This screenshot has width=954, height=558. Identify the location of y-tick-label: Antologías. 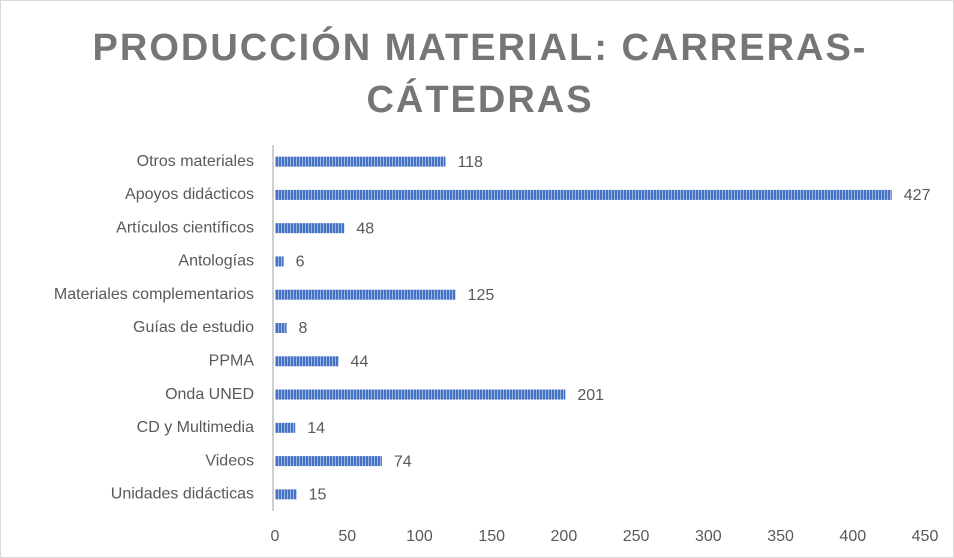
(216, 261).